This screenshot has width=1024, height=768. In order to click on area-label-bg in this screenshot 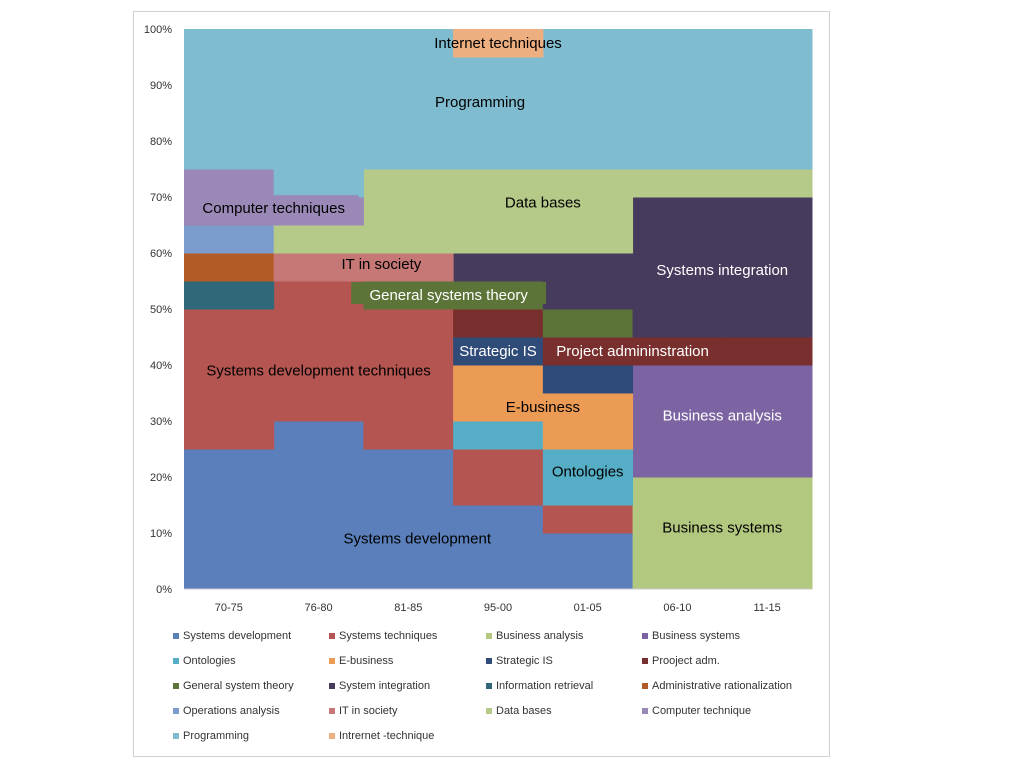, I will do `click(273, 206)`.